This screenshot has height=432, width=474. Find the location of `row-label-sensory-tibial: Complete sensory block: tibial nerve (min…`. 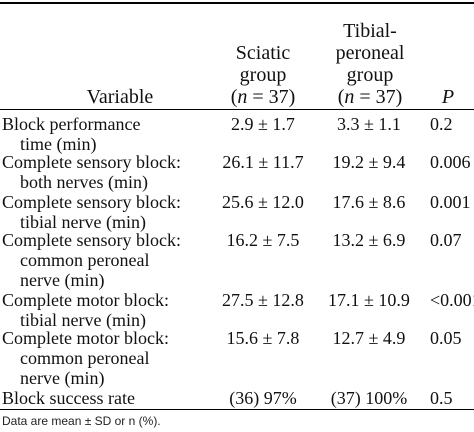

row-label-sensory-tibial: Complete sensory block: tibial nerve (min… is located at coordinates (91, 212).